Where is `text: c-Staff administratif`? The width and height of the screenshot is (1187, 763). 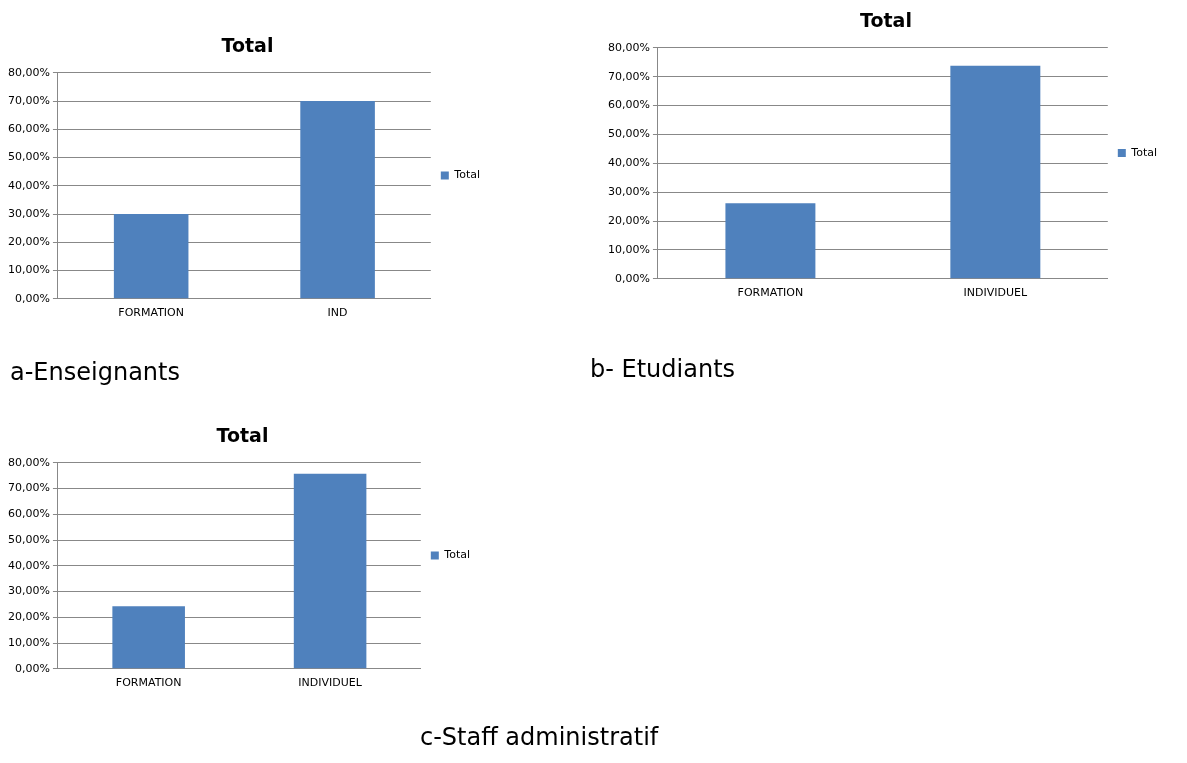 text: c-Staff administratif is located at coordinates (539, 737).